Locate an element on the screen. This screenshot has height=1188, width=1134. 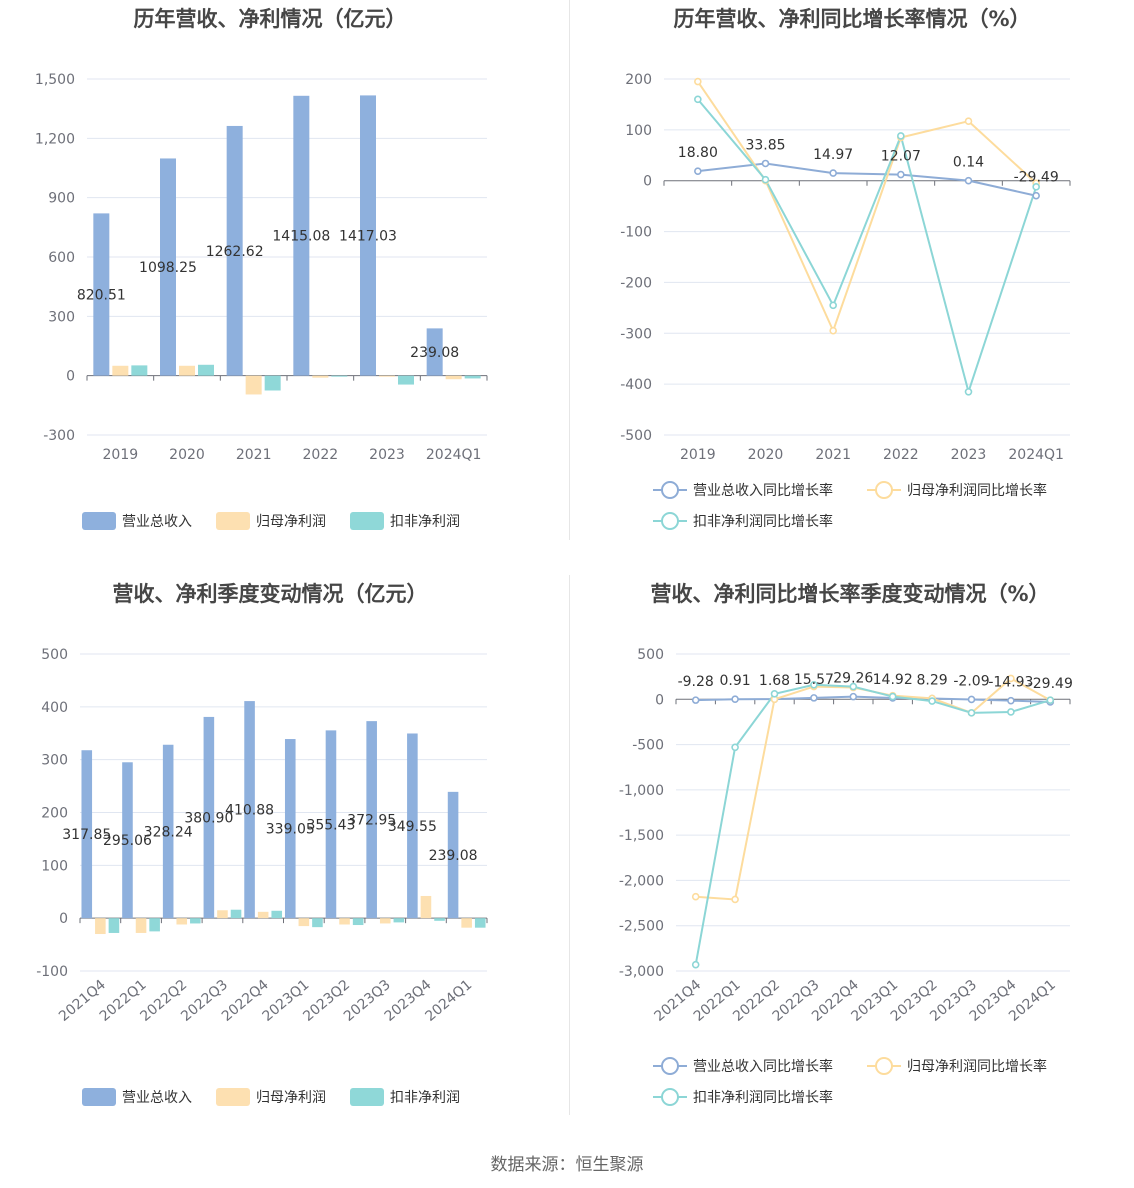
bar-data-label: 410.88 is located at coordinates (249, 811).